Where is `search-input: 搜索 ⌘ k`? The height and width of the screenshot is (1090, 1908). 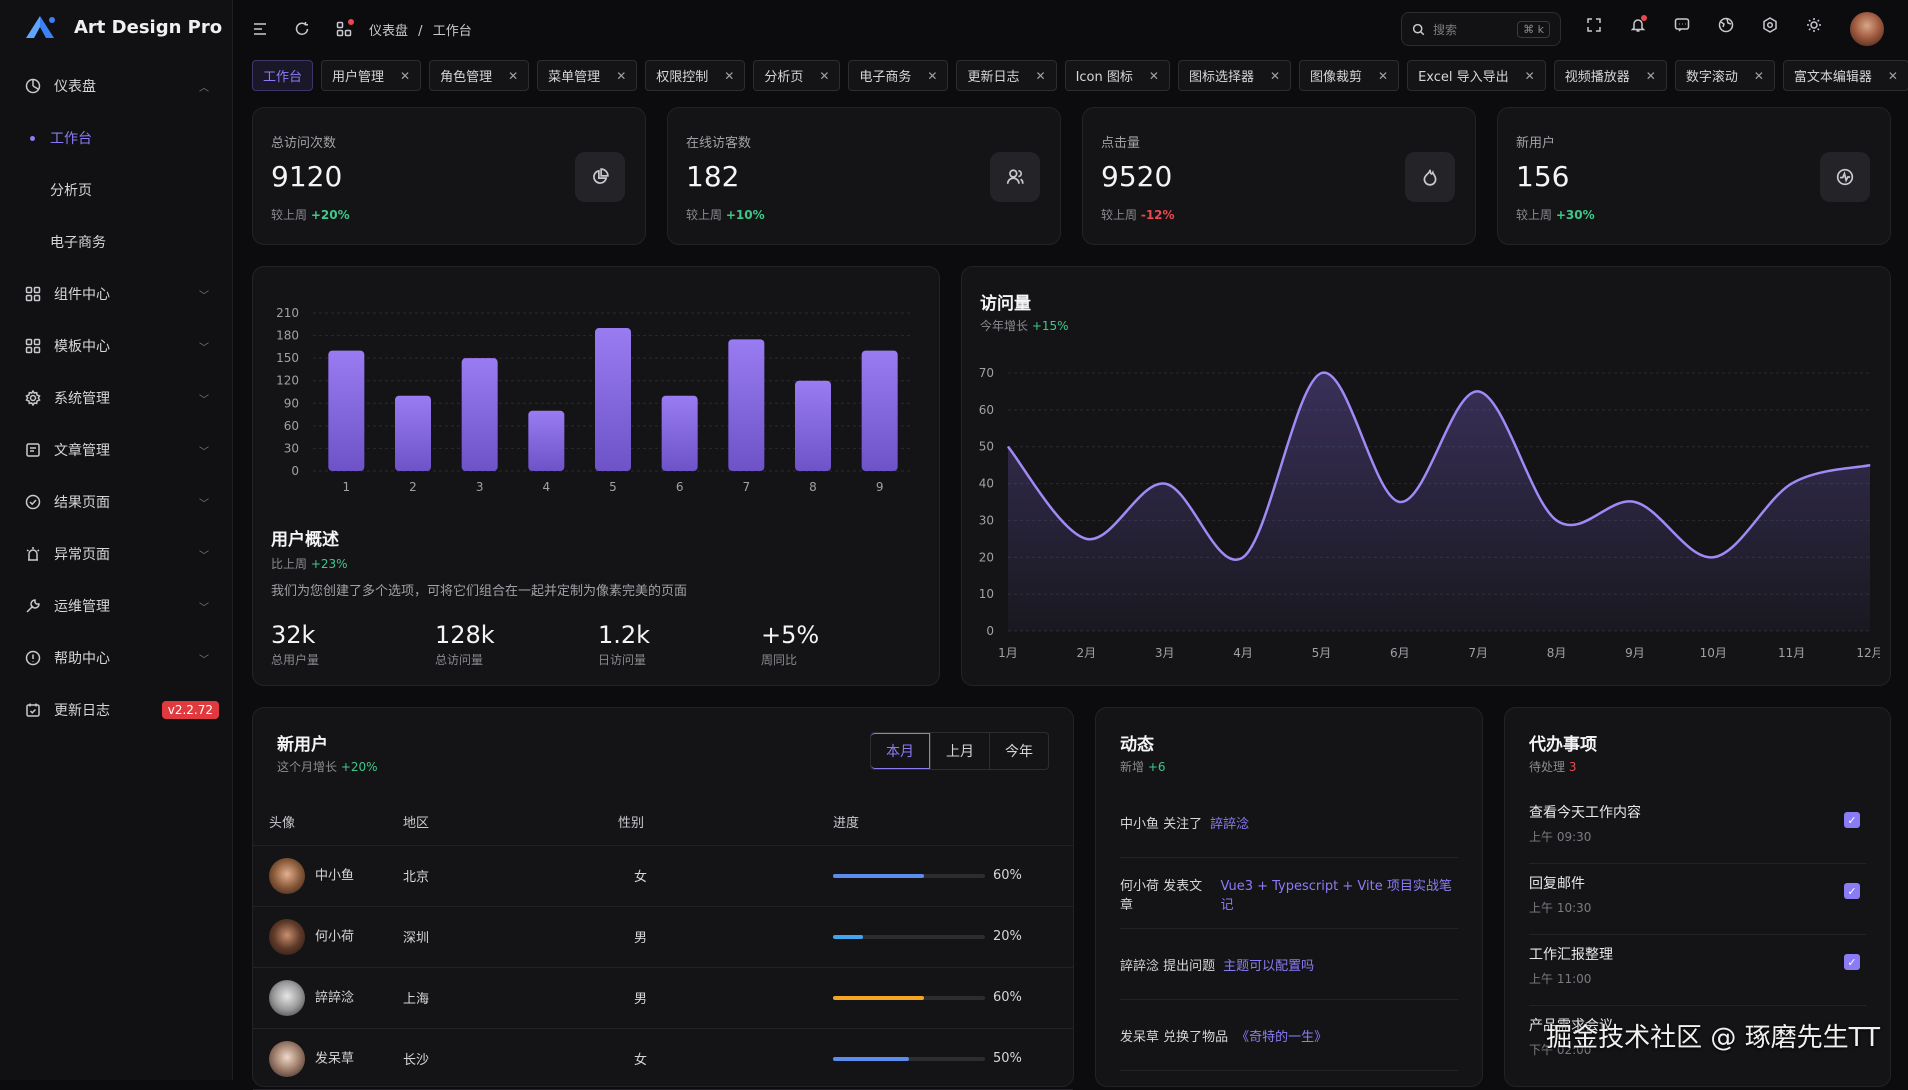 search-input: 搜索 ⌘ k is located at coordinates (1481, 29).